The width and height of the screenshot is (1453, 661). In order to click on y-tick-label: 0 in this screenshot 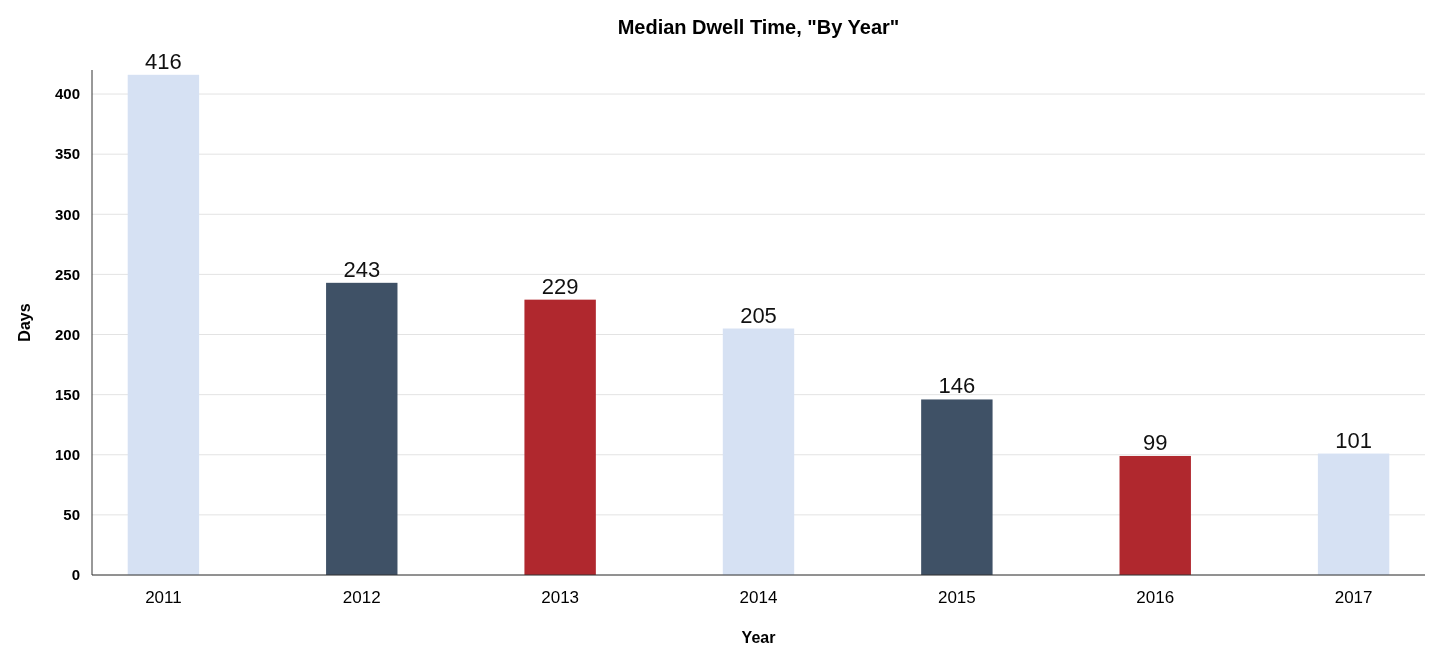, I will do `click(75, 575)`.